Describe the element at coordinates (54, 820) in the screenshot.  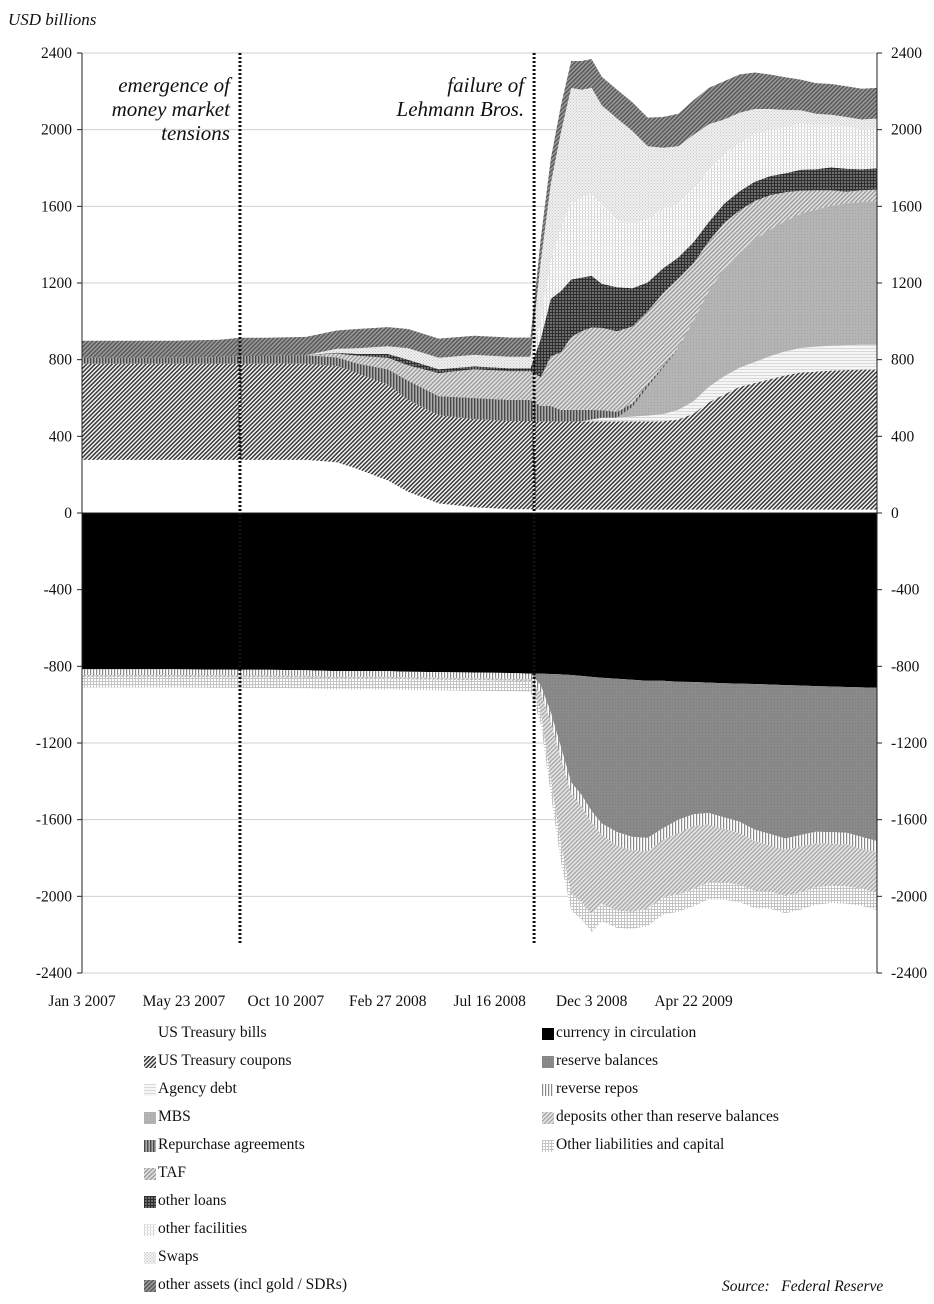
I see `y-tick-label-left: -1600` at that location.